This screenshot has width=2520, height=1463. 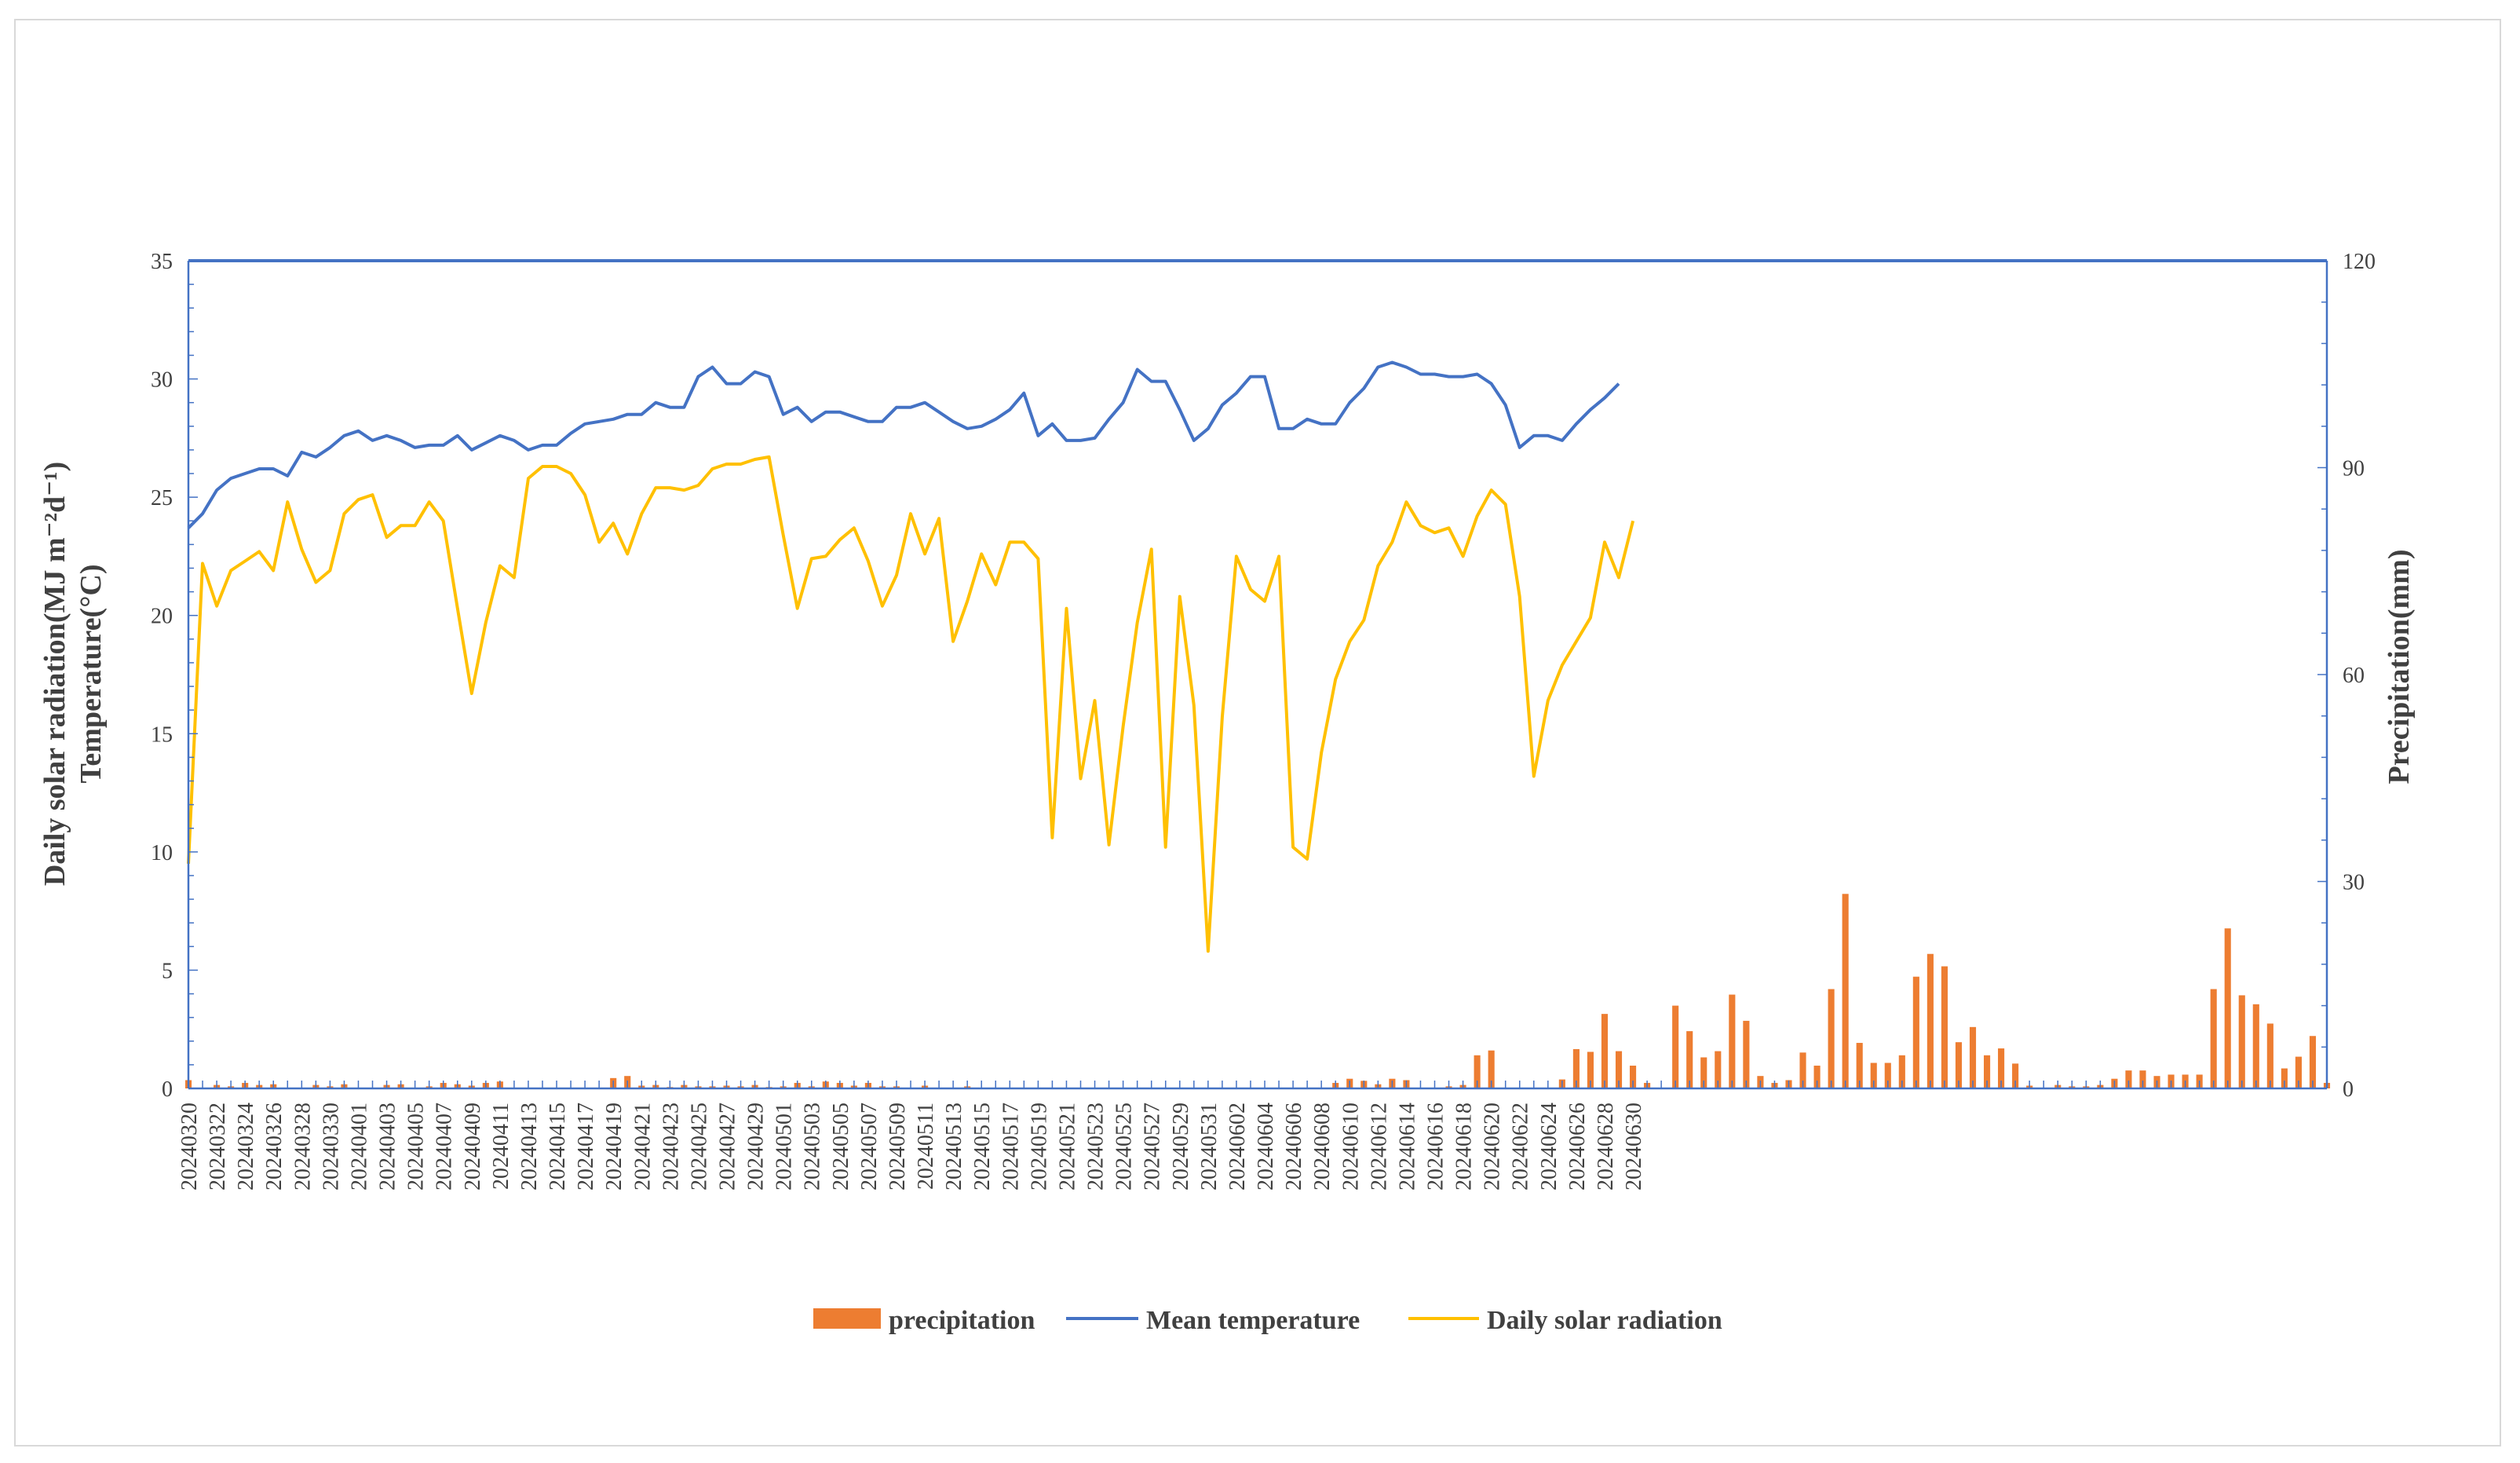 What do you see at coordinates (898, 1147) in the screenshot?
I see `x-tick-label: 20240509` at bounding box center [898, 1147].